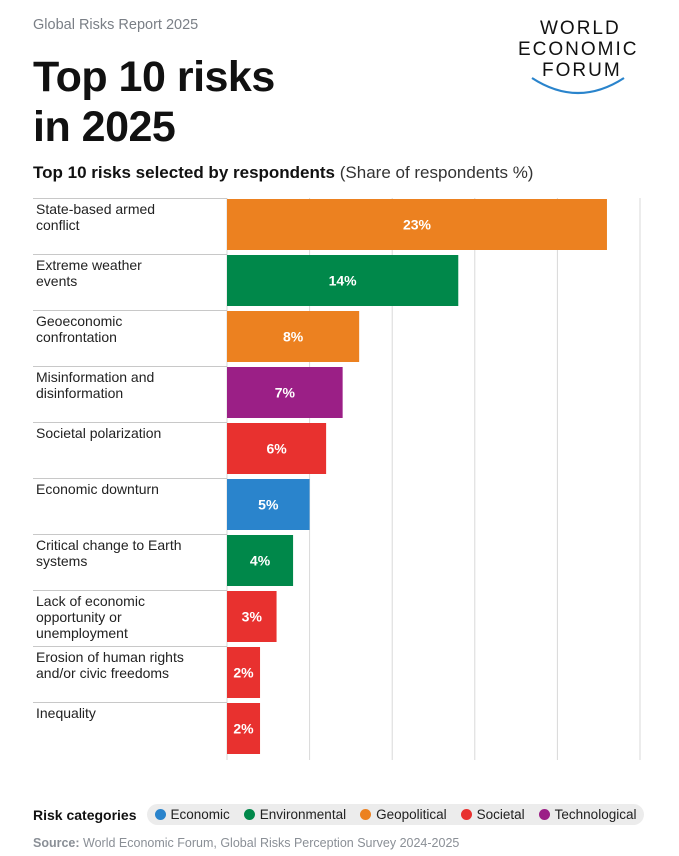  What do you see at coordinates (79, 617) in the screenshot?
I see `category-label: opportunity or` at bounding box center [79, 617].